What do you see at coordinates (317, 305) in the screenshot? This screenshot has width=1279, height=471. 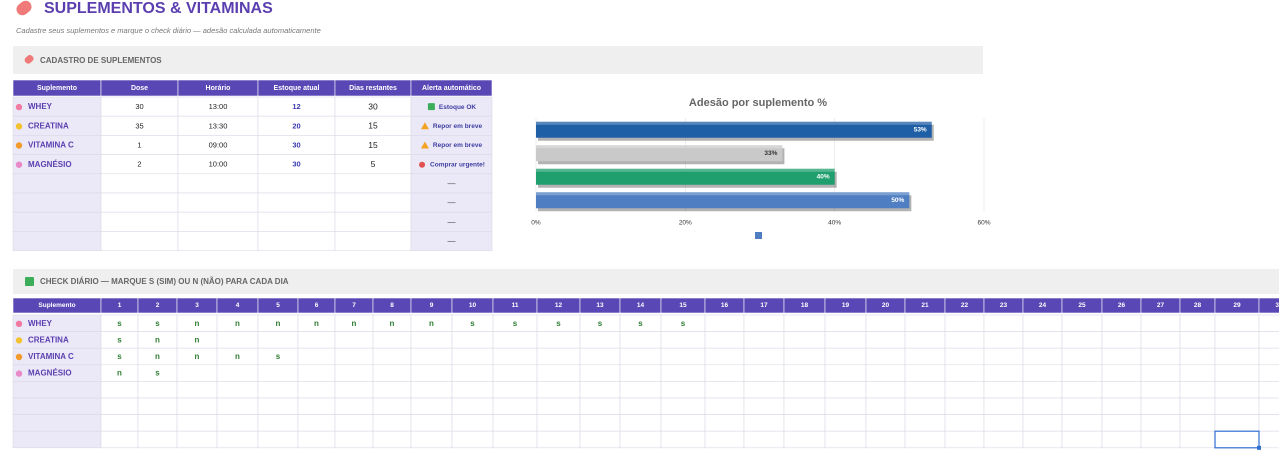 I see `header-label: 6` at bounding box center [317, 305].